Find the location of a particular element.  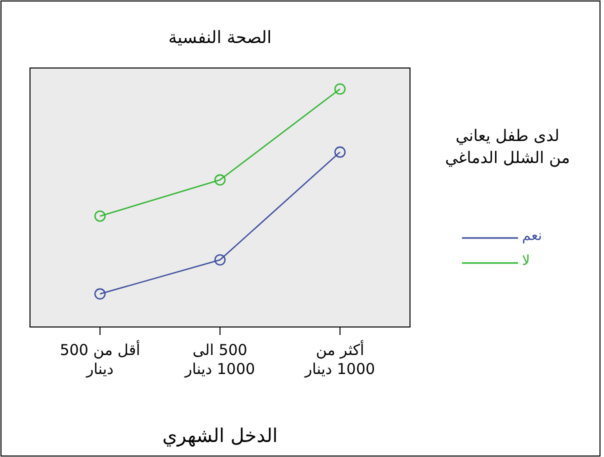

xlabel: الدخل الشهري is located at coordinates (220, 436).